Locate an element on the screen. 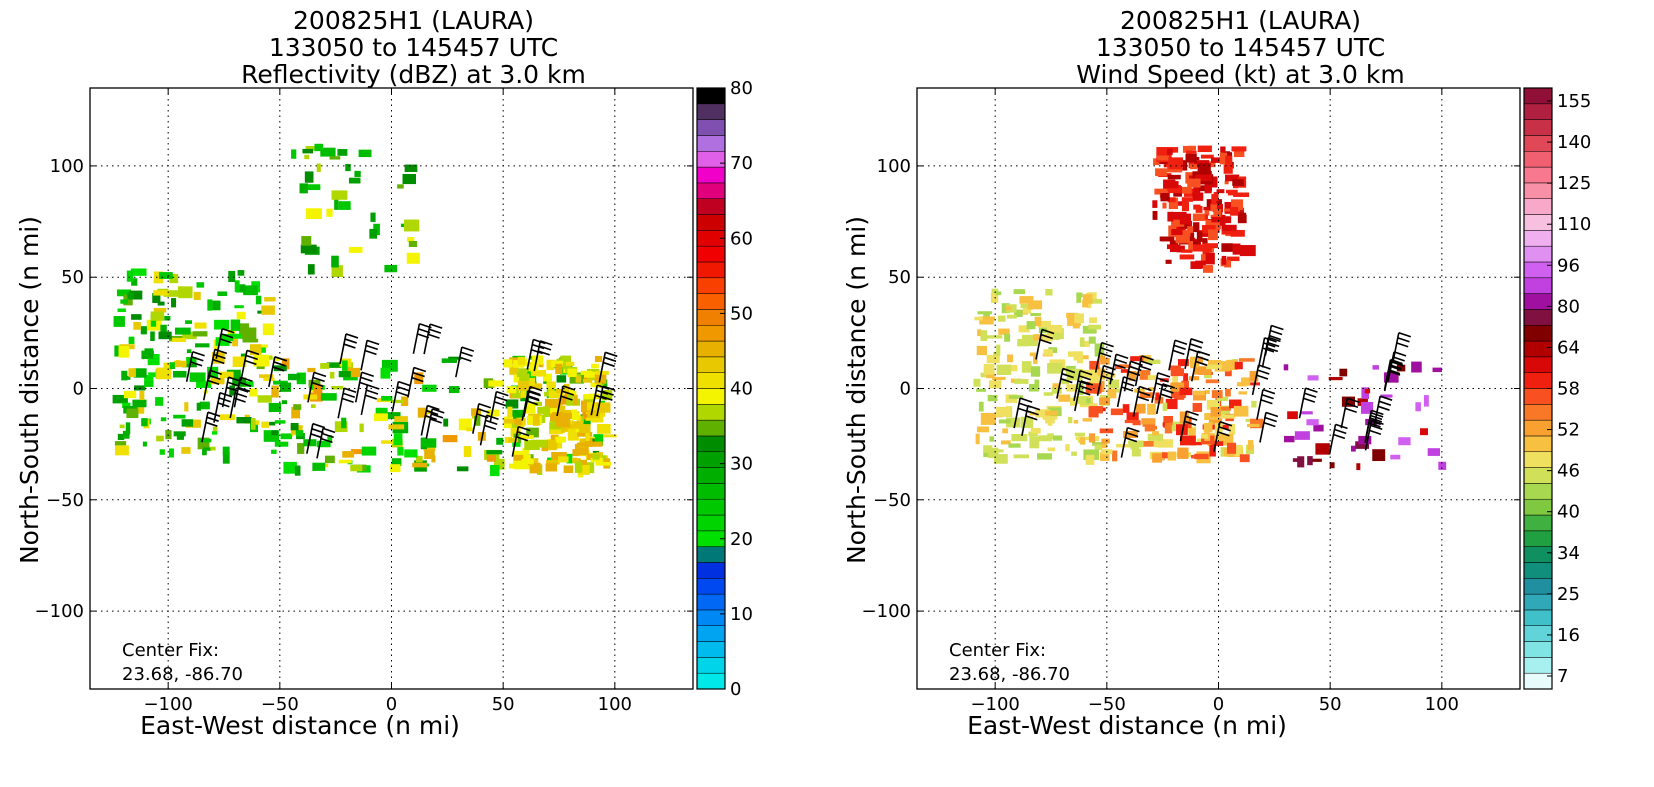 This screenshot has width=1654, height=787. y-tick-label: −100 is located at coordinates (886, 611).